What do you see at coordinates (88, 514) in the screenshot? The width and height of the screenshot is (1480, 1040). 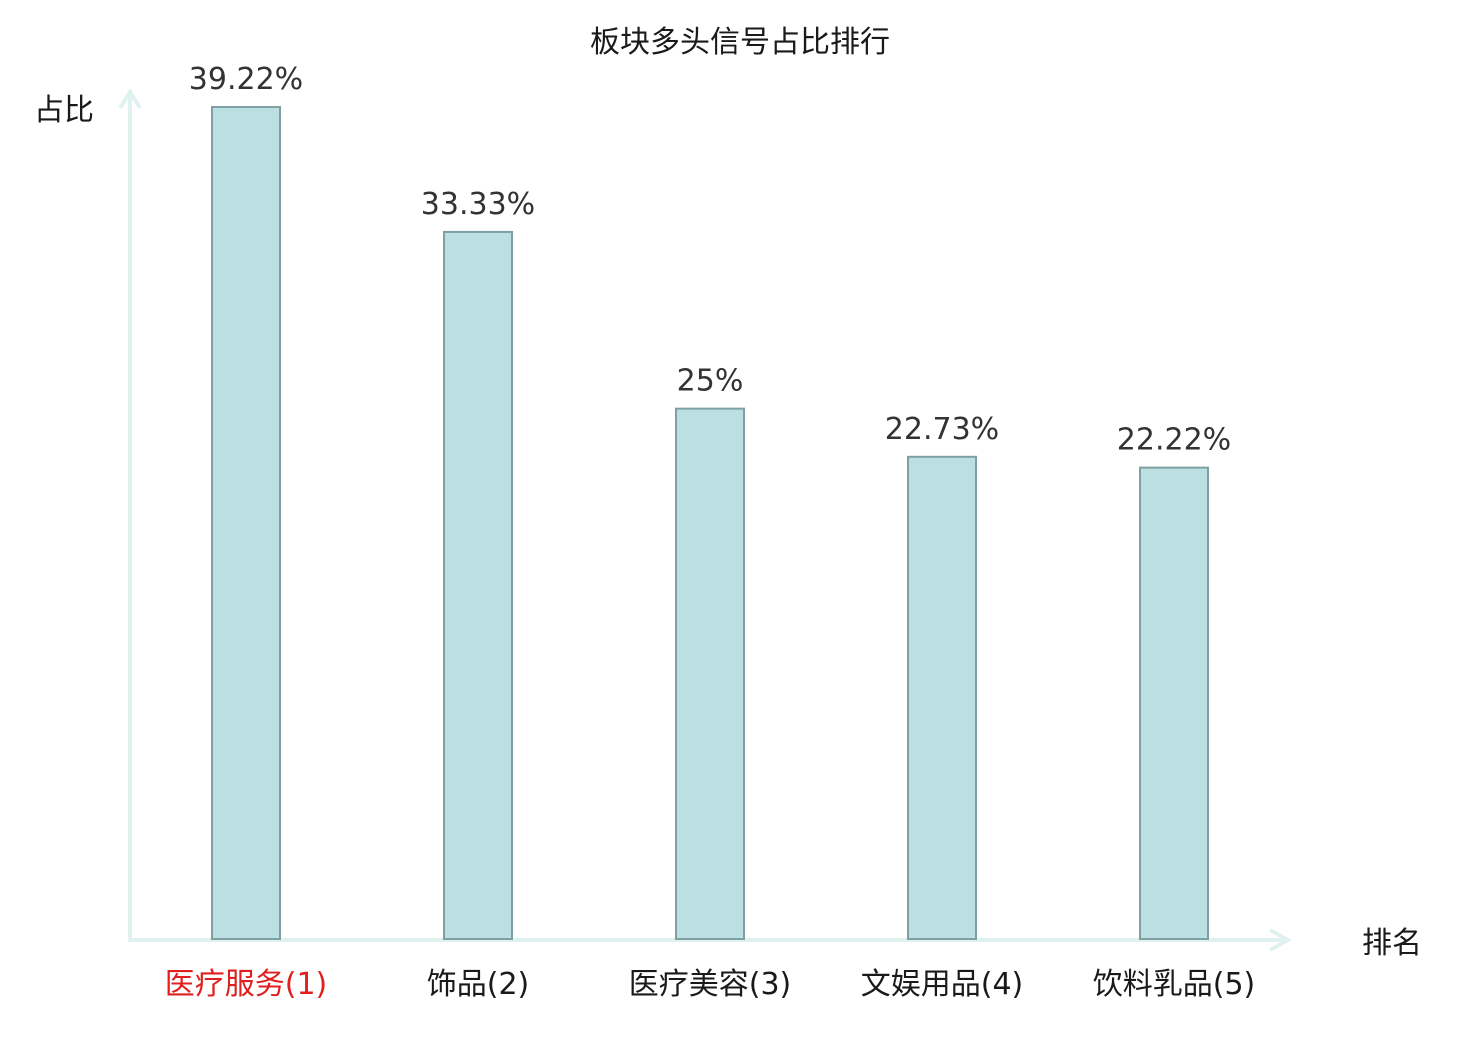 I see `y-axis: 占比` at bounding box center [88, 514].